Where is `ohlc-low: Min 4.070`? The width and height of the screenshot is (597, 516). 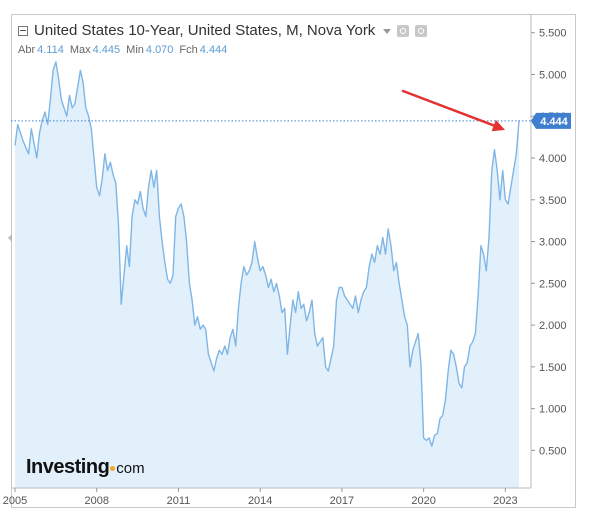 ohlc-low: Min 4.070 is located at coordinates (150, 50).